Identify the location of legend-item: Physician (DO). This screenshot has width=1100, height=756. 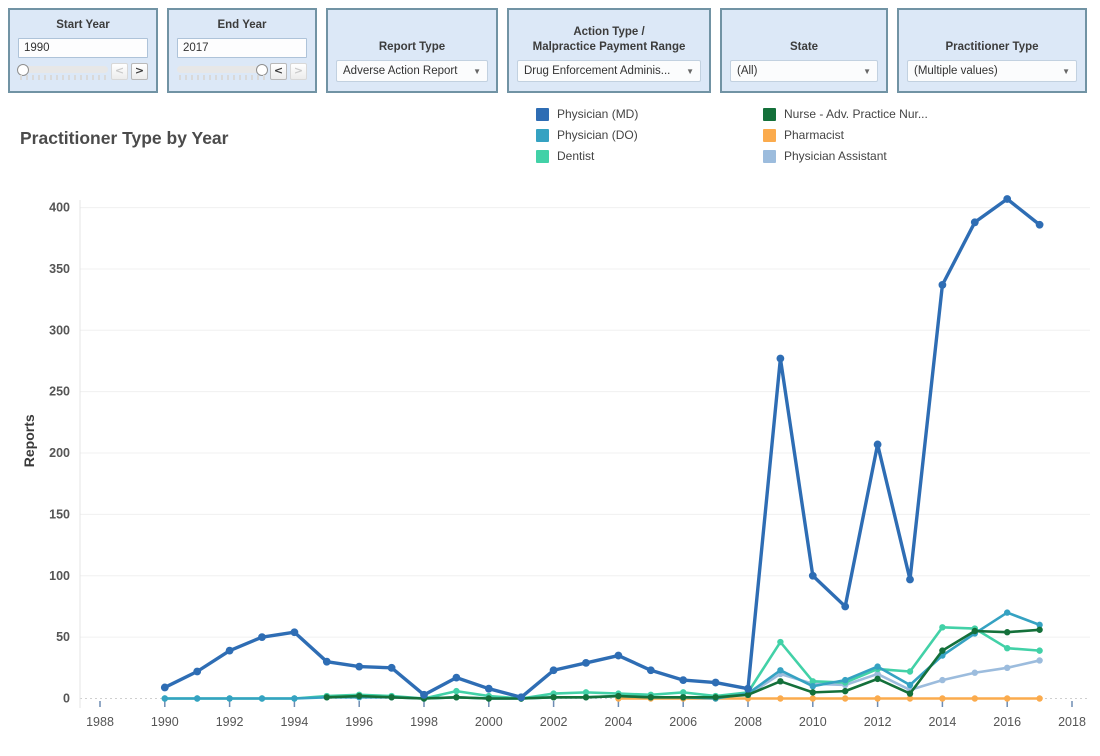
(631, 135).